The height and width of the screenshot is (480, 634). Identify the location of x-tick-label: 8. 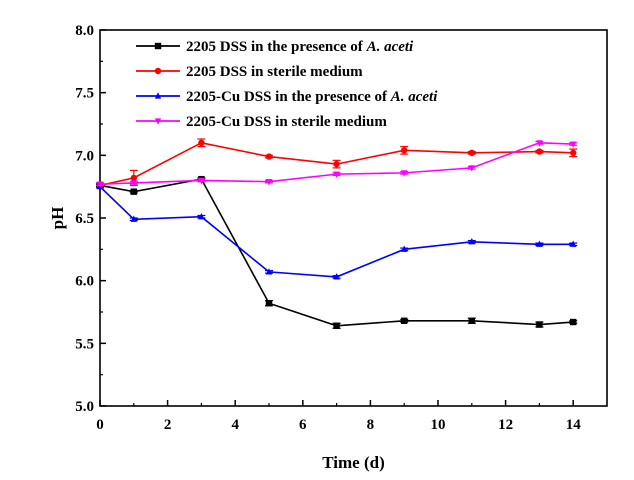
(371, 425).